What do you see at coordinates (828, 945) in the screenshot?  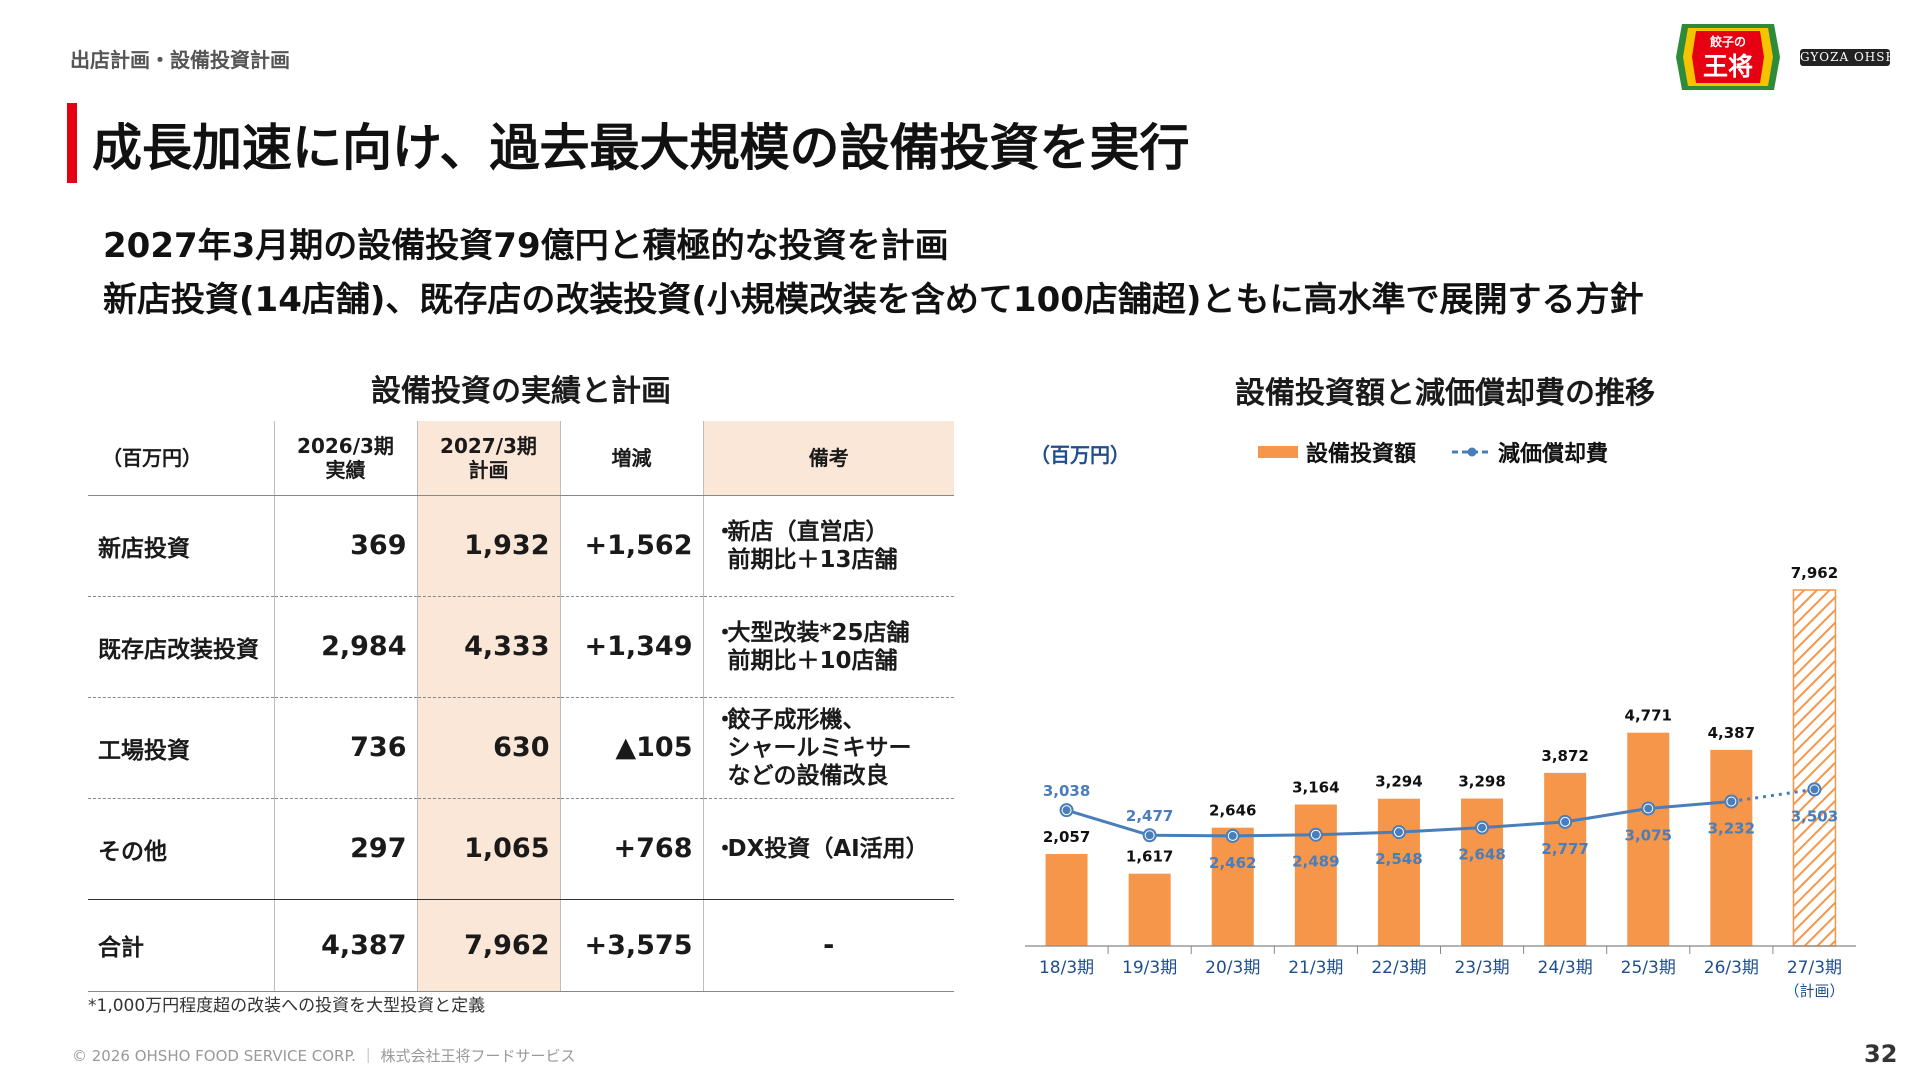 I see `total-note: -` at bounding box center [828, 945].